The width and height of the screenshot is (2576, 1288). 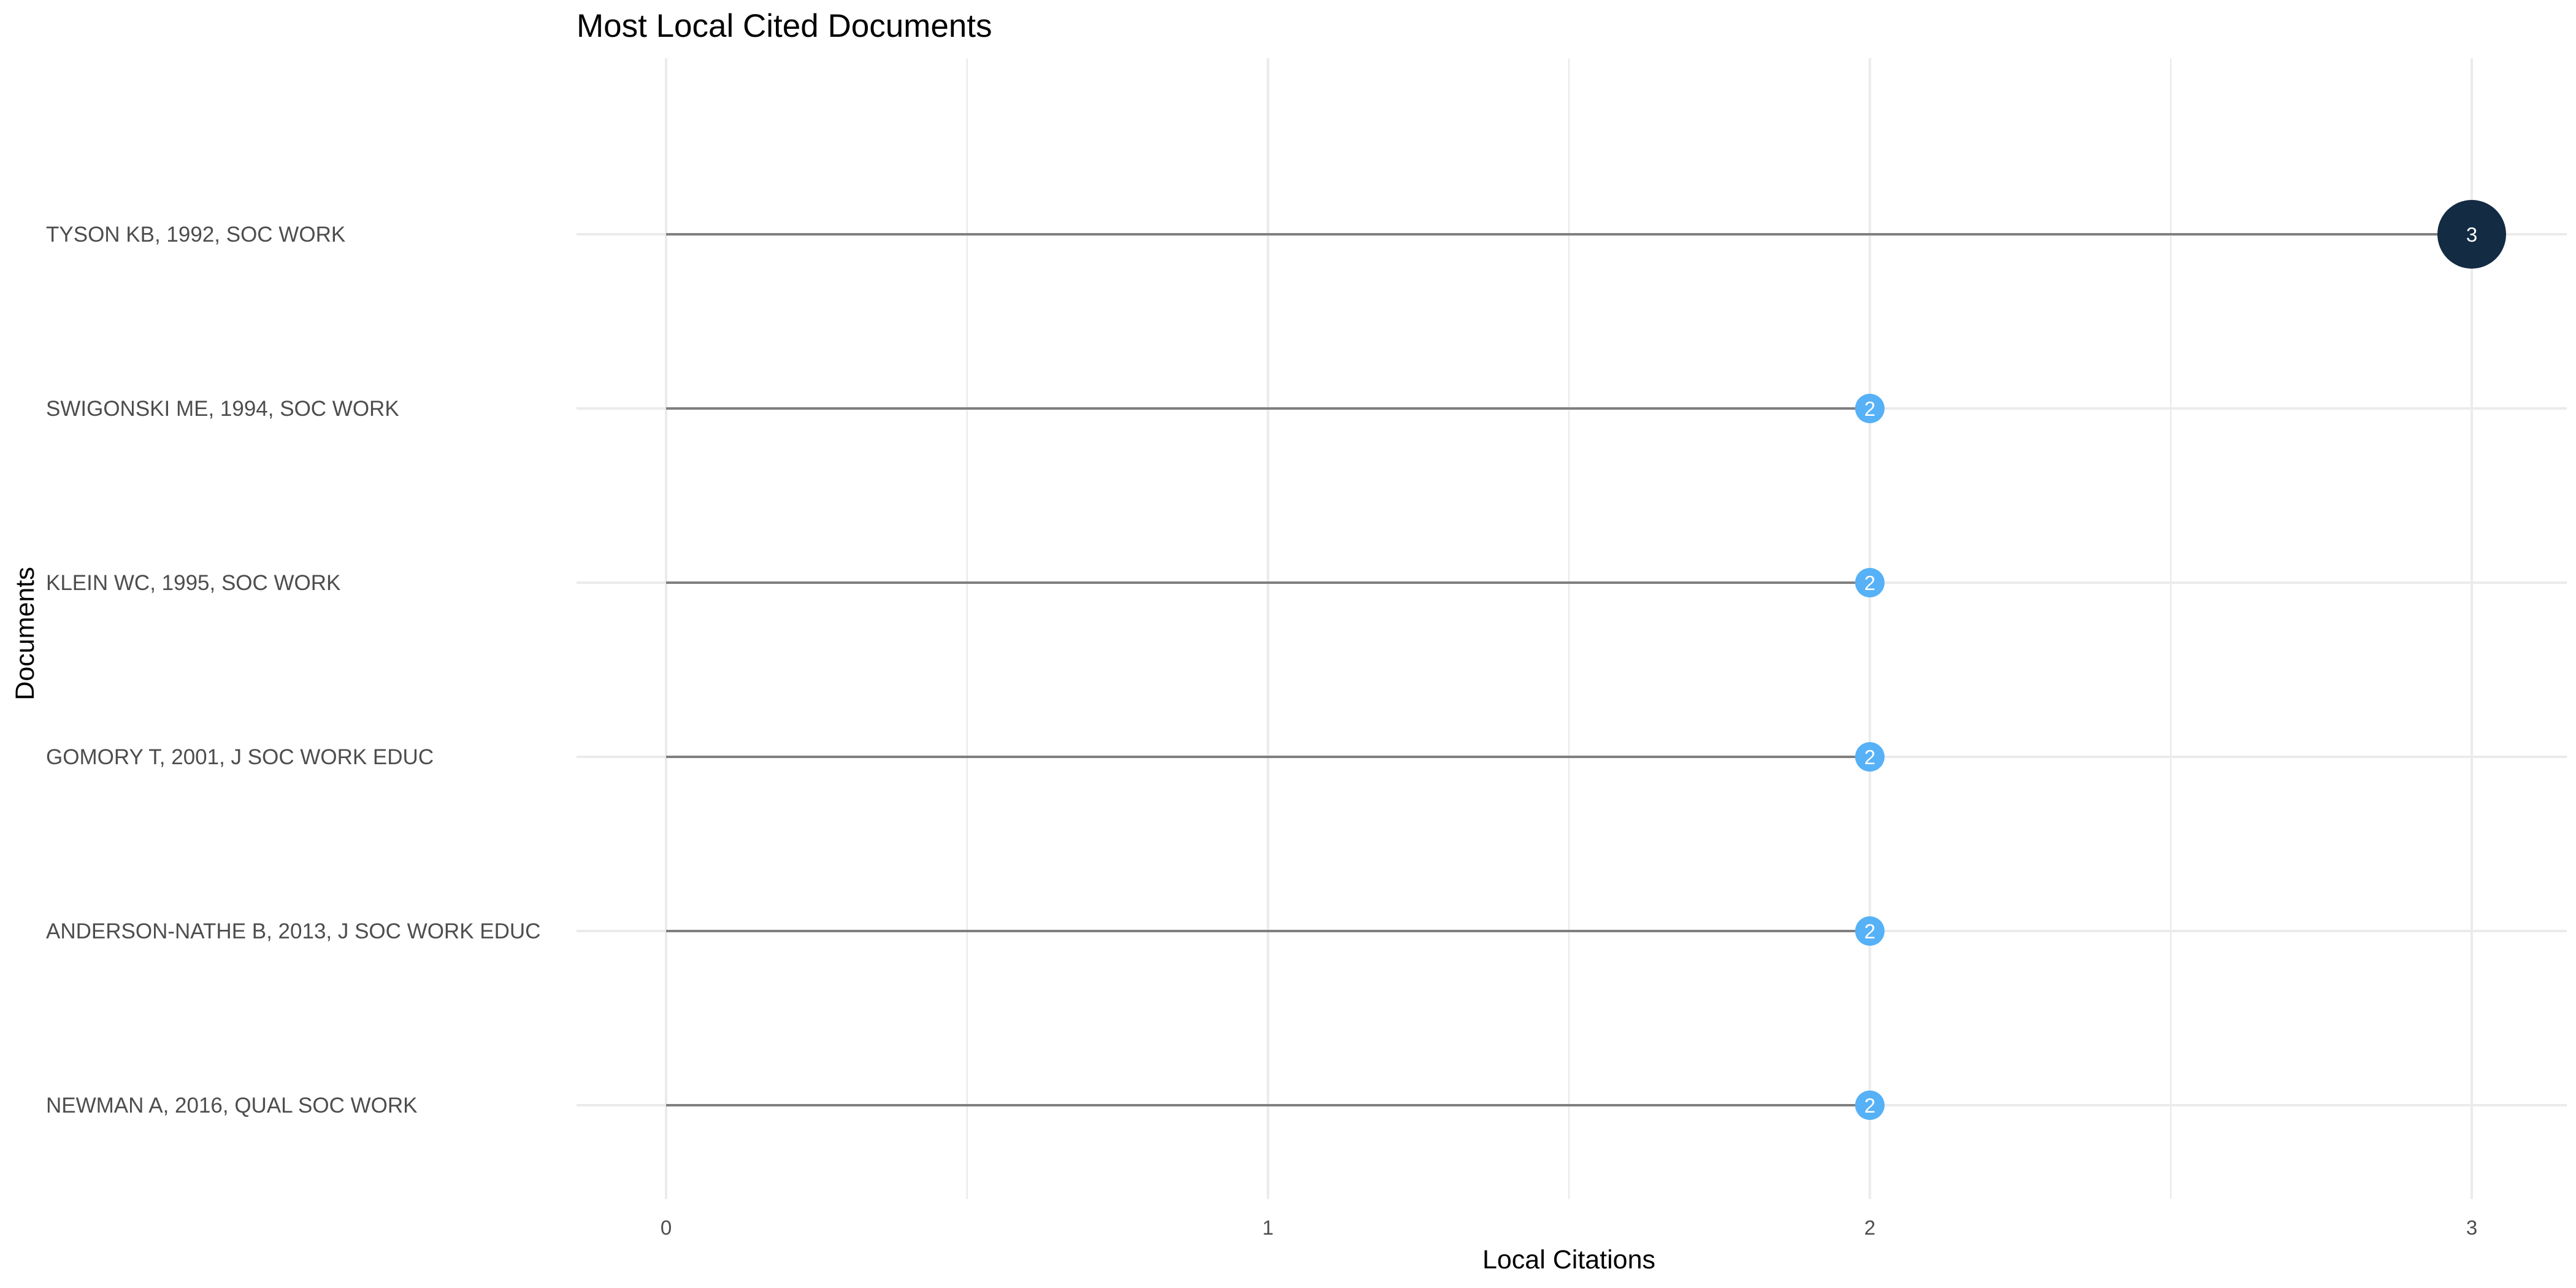 I want to click on y-axis-title: Documents, so click(x=25, y=633).